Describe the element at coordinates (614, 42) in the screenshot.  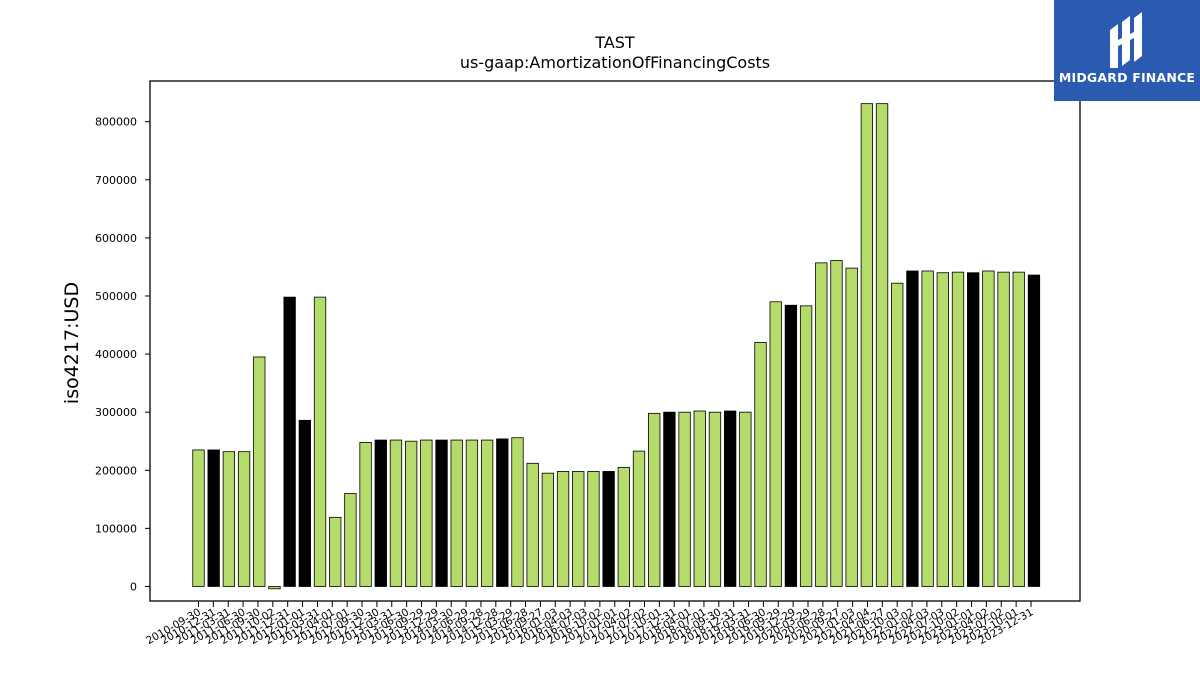
I see `chart-title: TAST` at that location.